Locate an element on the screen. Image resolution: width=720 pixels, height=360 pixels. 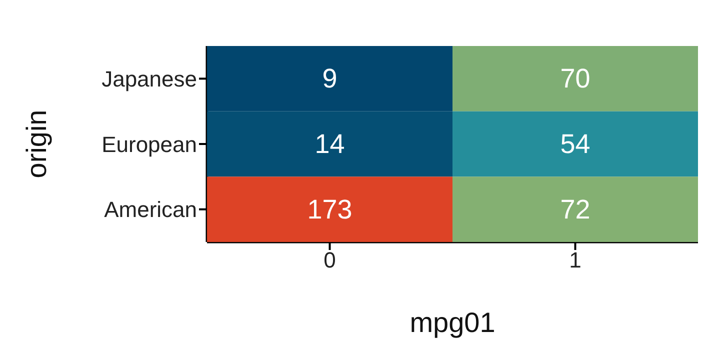
y-tick-label: American is located at coordinates (150, 209).